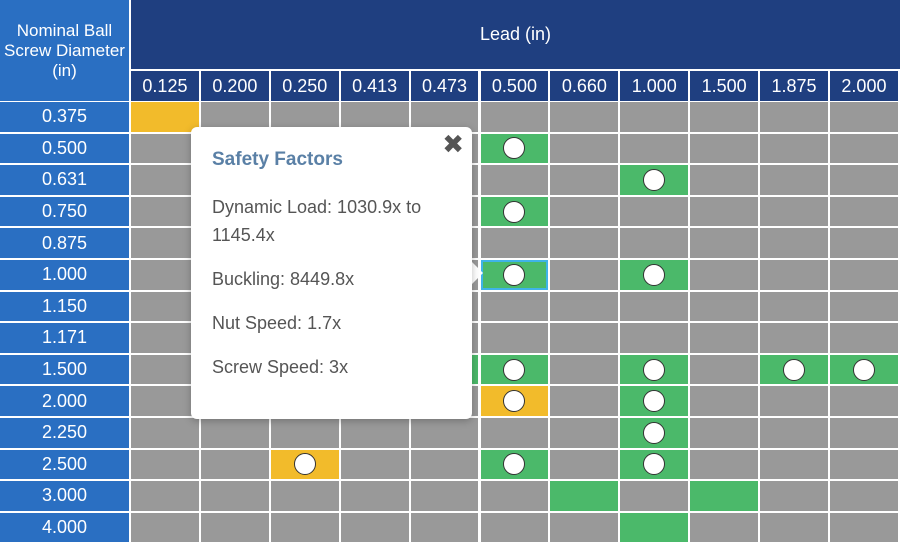 Image resolution: width=900 pixels, height=543 pixels. I want to click on lead-column-header: 1.500, so click(724, 86).